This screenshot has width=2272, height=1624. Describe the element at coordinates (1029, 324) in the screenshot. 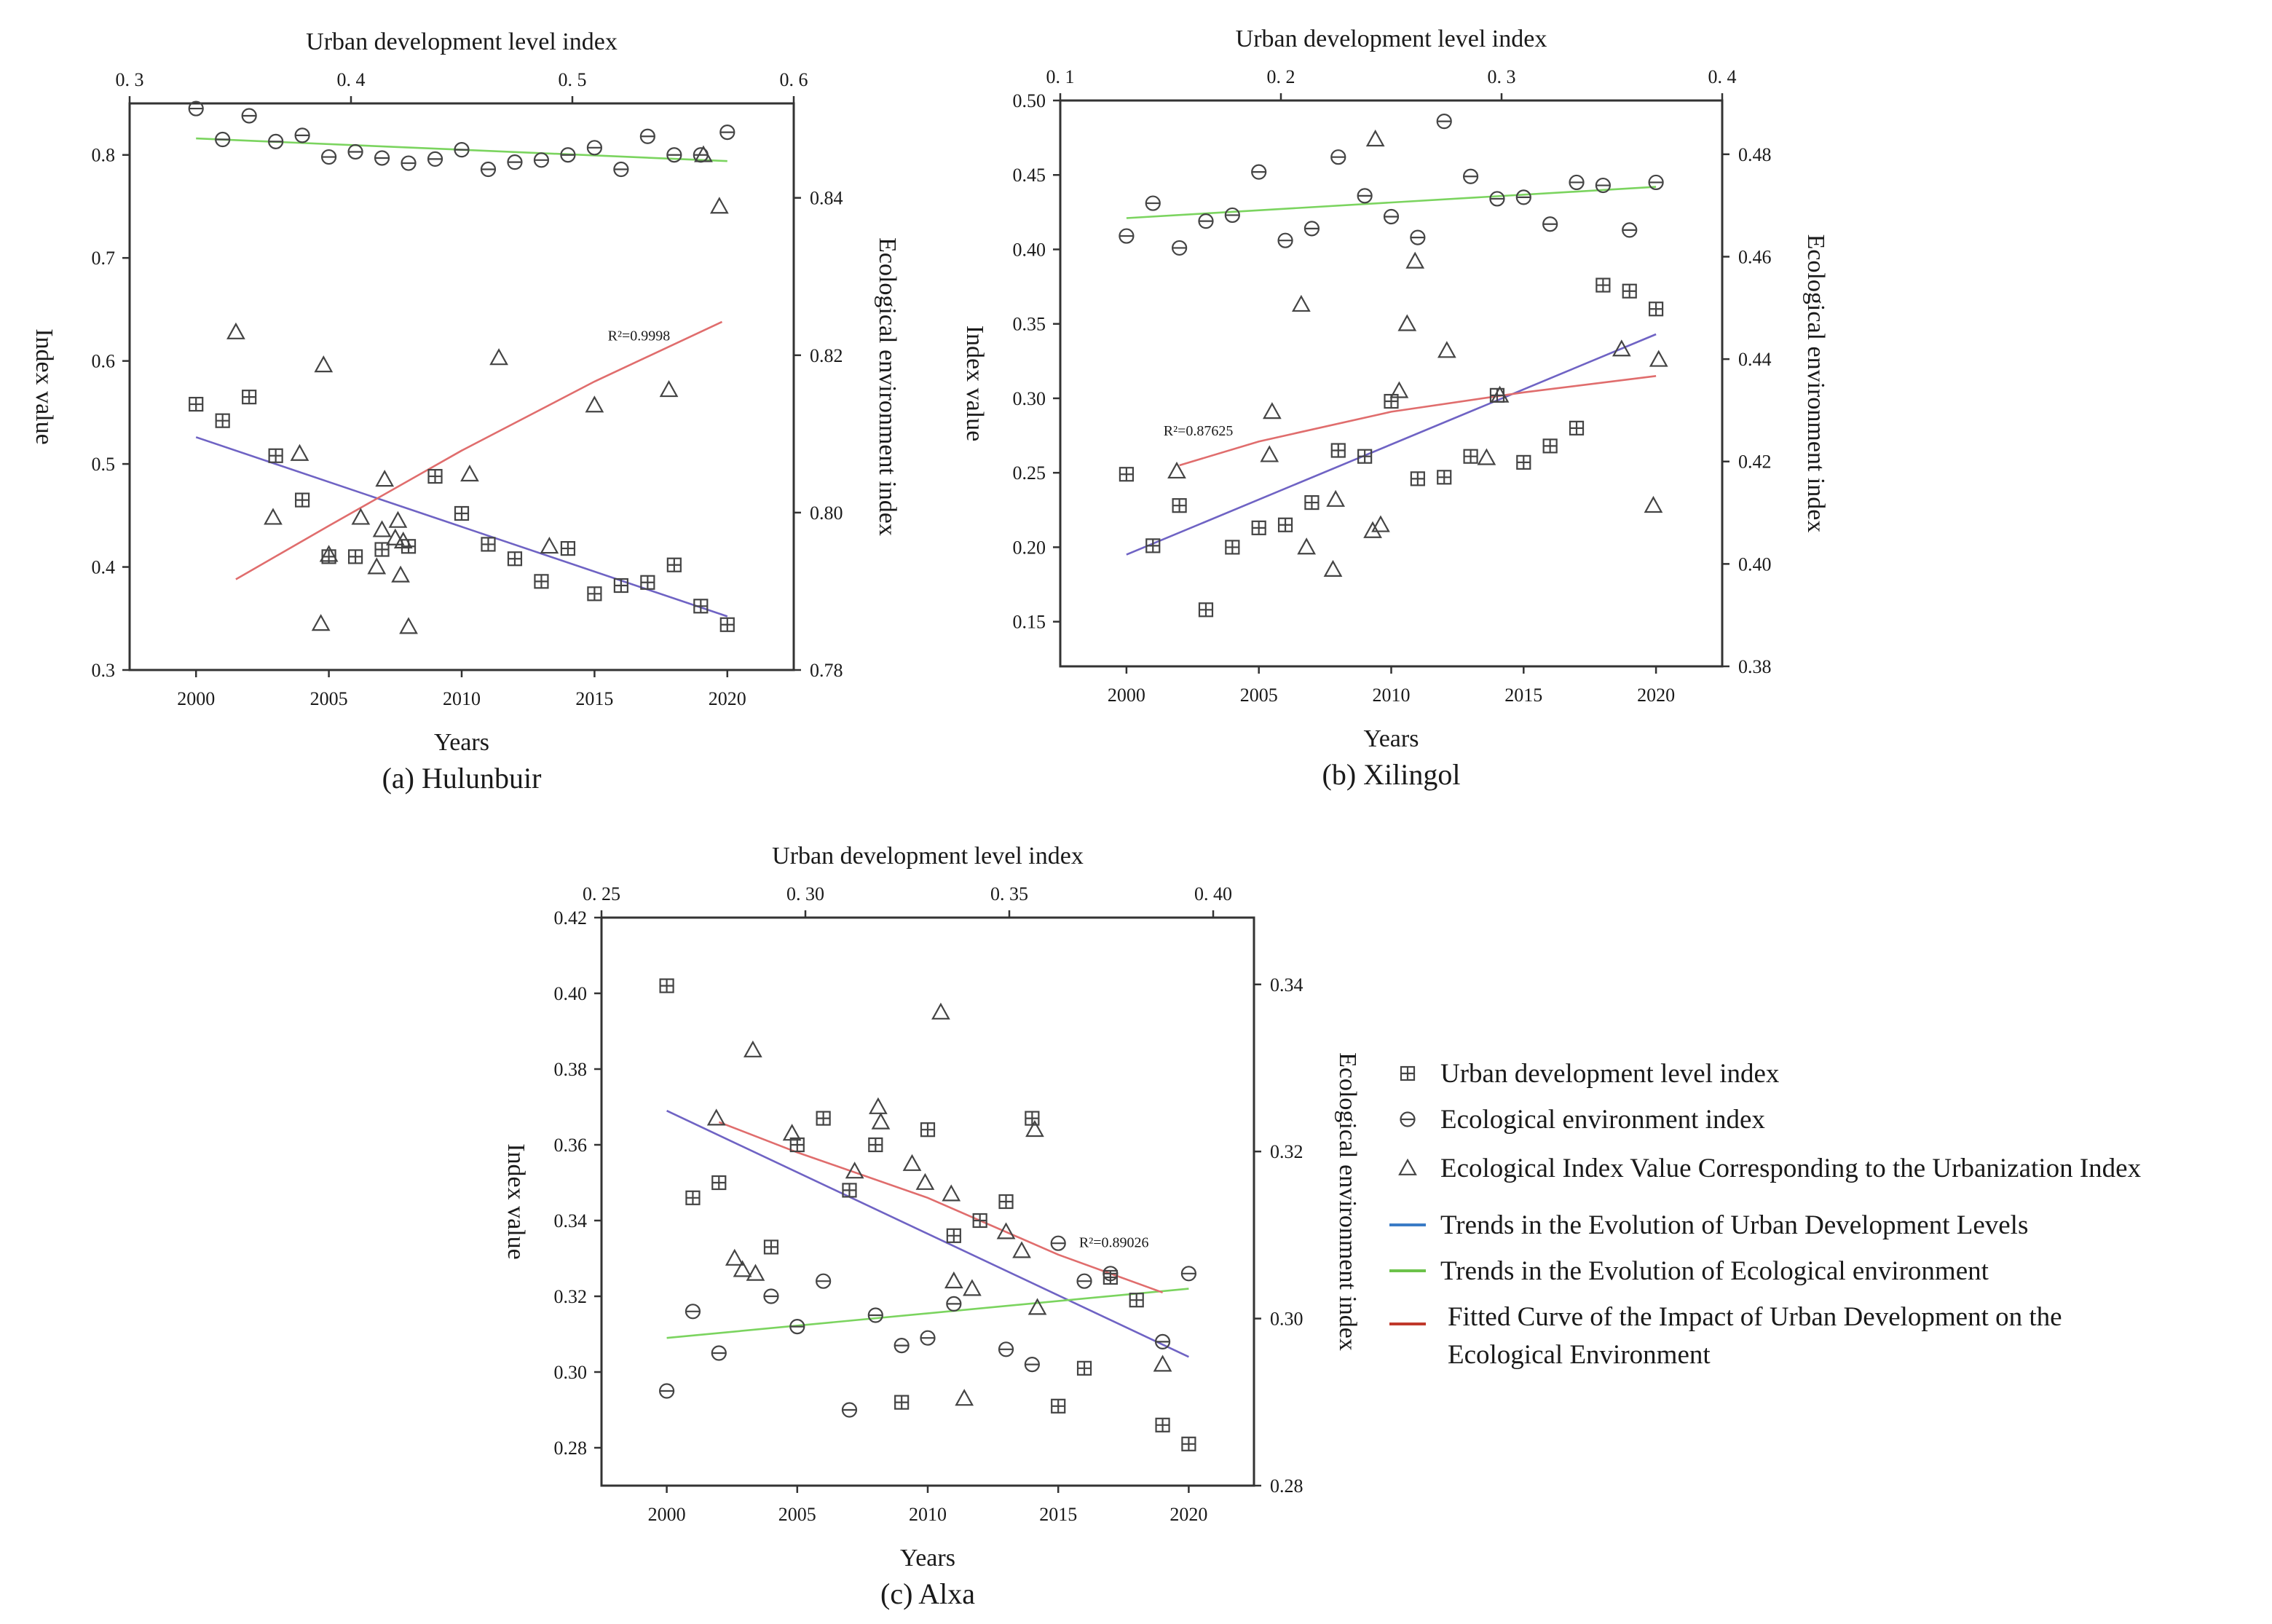

I see `y-left-tick-label: 0.35` at that location.